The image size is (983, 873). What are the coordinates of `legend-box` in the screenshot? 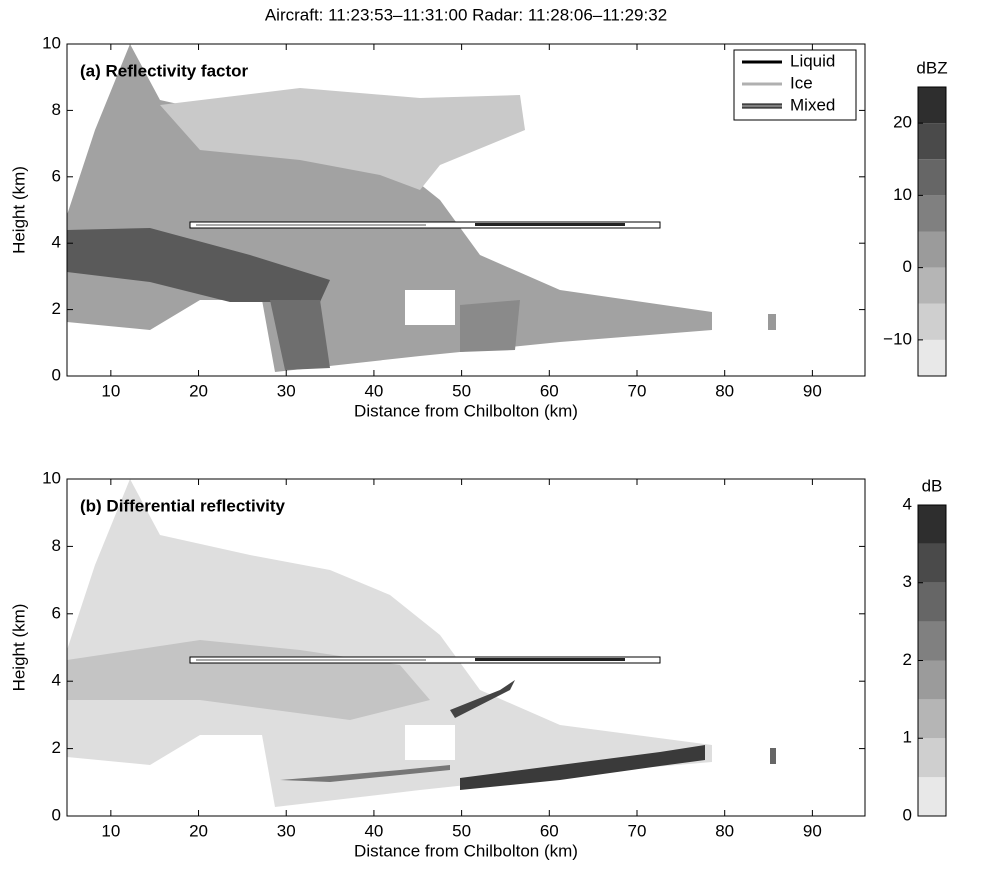 It's located at (795, 85).